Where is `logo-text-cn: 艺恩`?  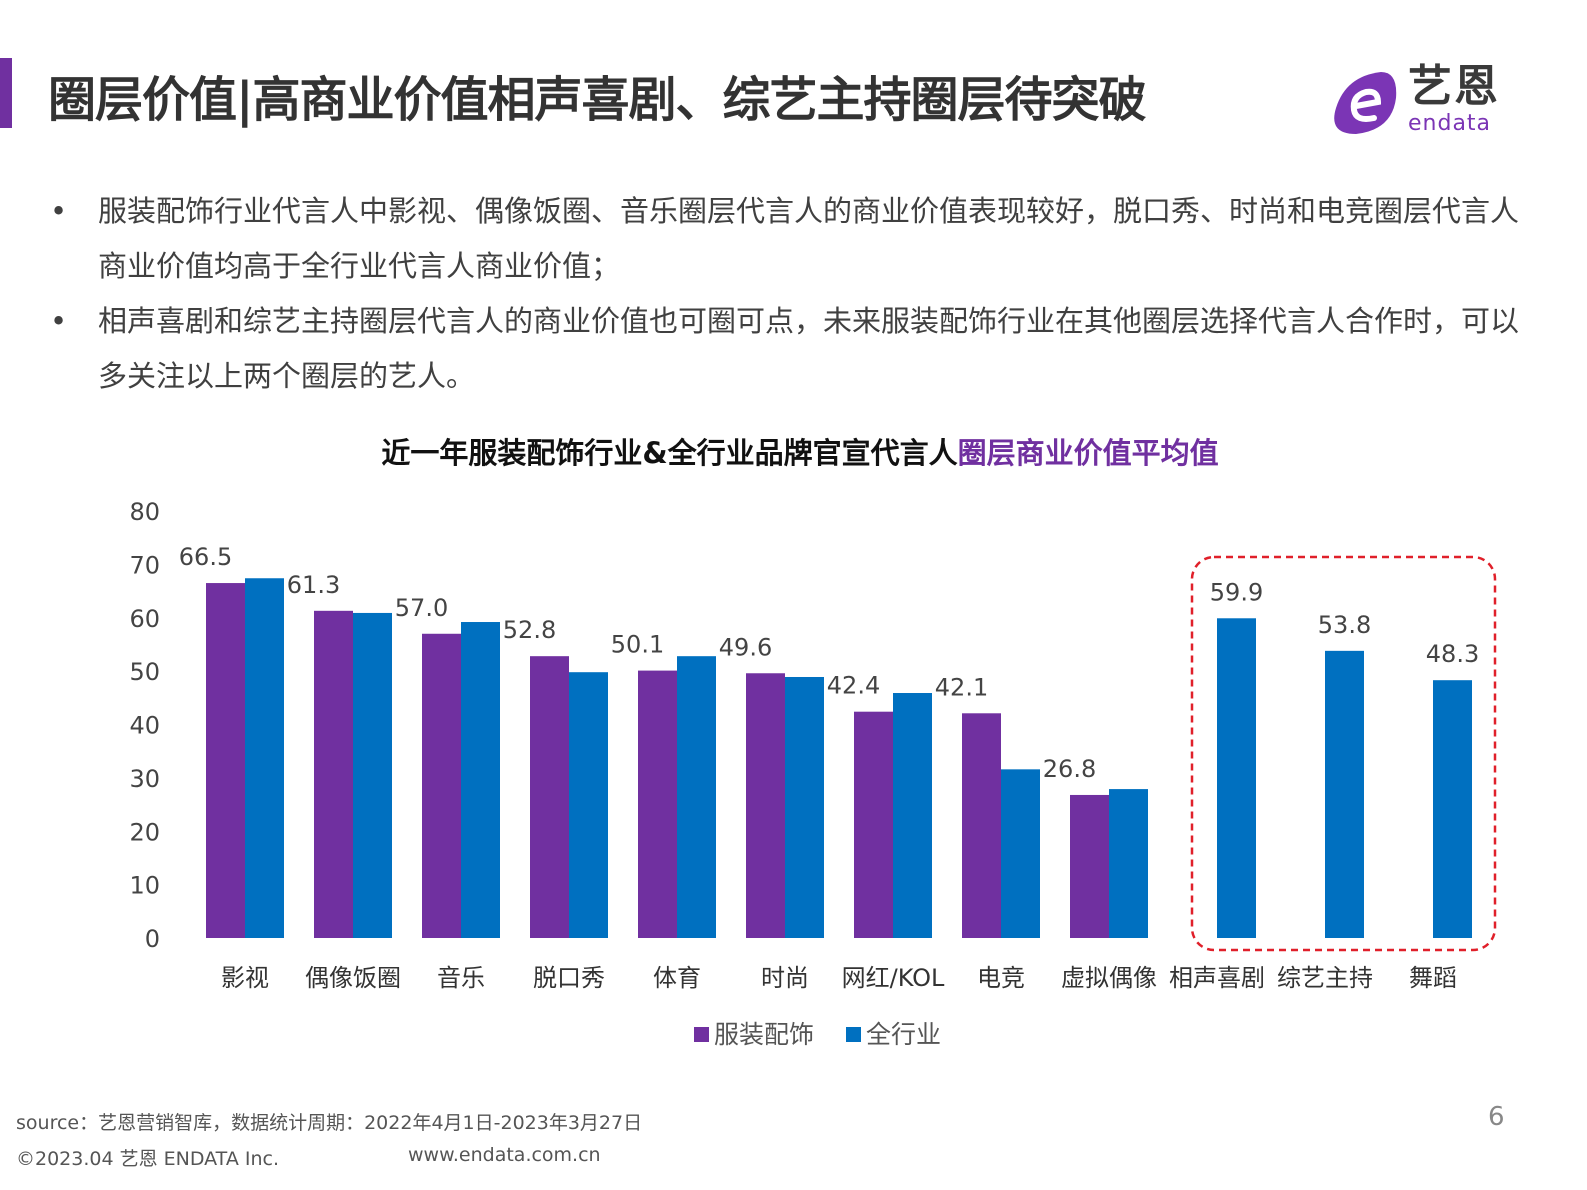 logo-text-cn: 艺恩 is located at coordinates (1454, 86).